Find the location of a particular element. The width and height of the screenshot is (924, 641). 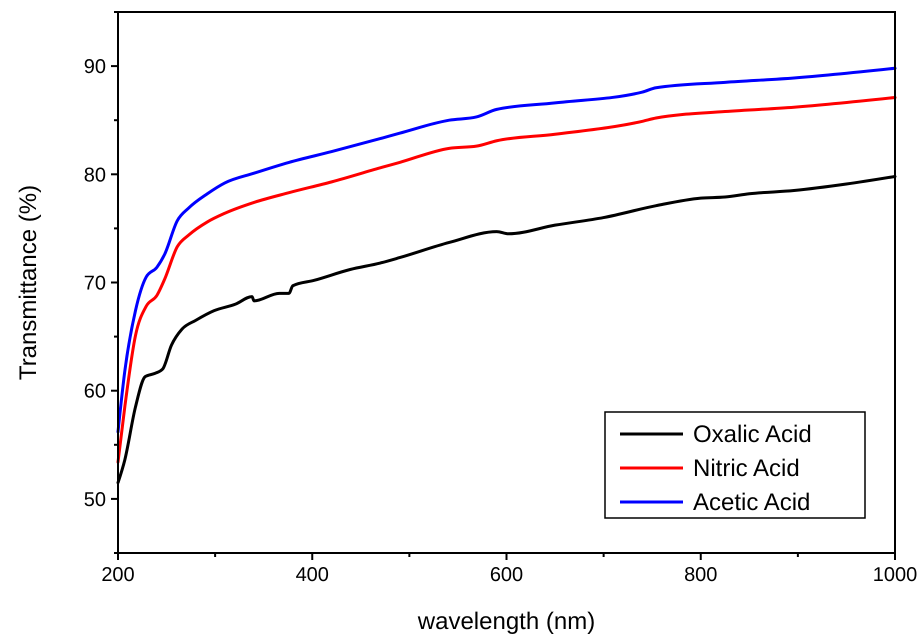

y-tick-label: 80 is located at coordinates (95, 175).